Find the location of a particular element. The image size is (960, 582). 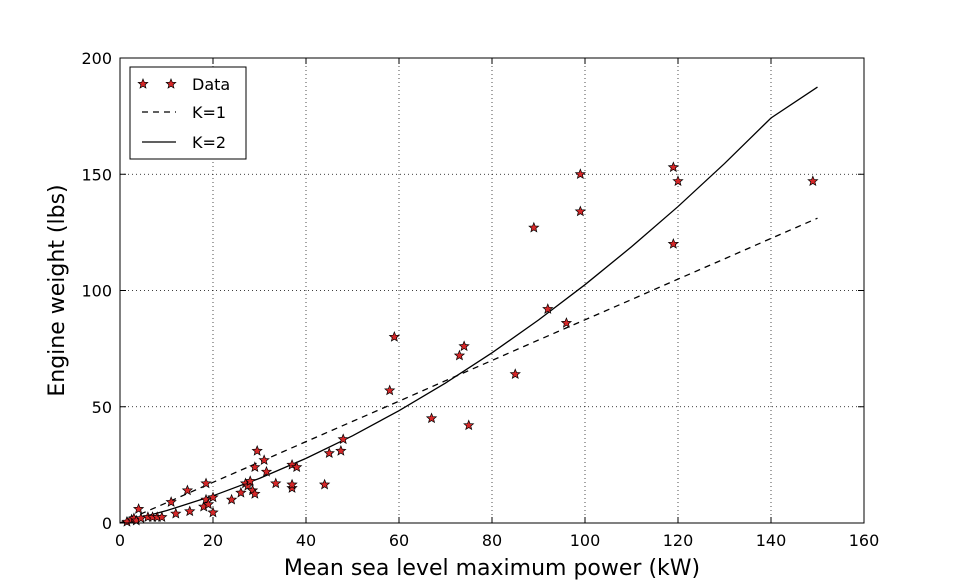

legend: Data K=1 K=2 is located at coordinates (188, 113).